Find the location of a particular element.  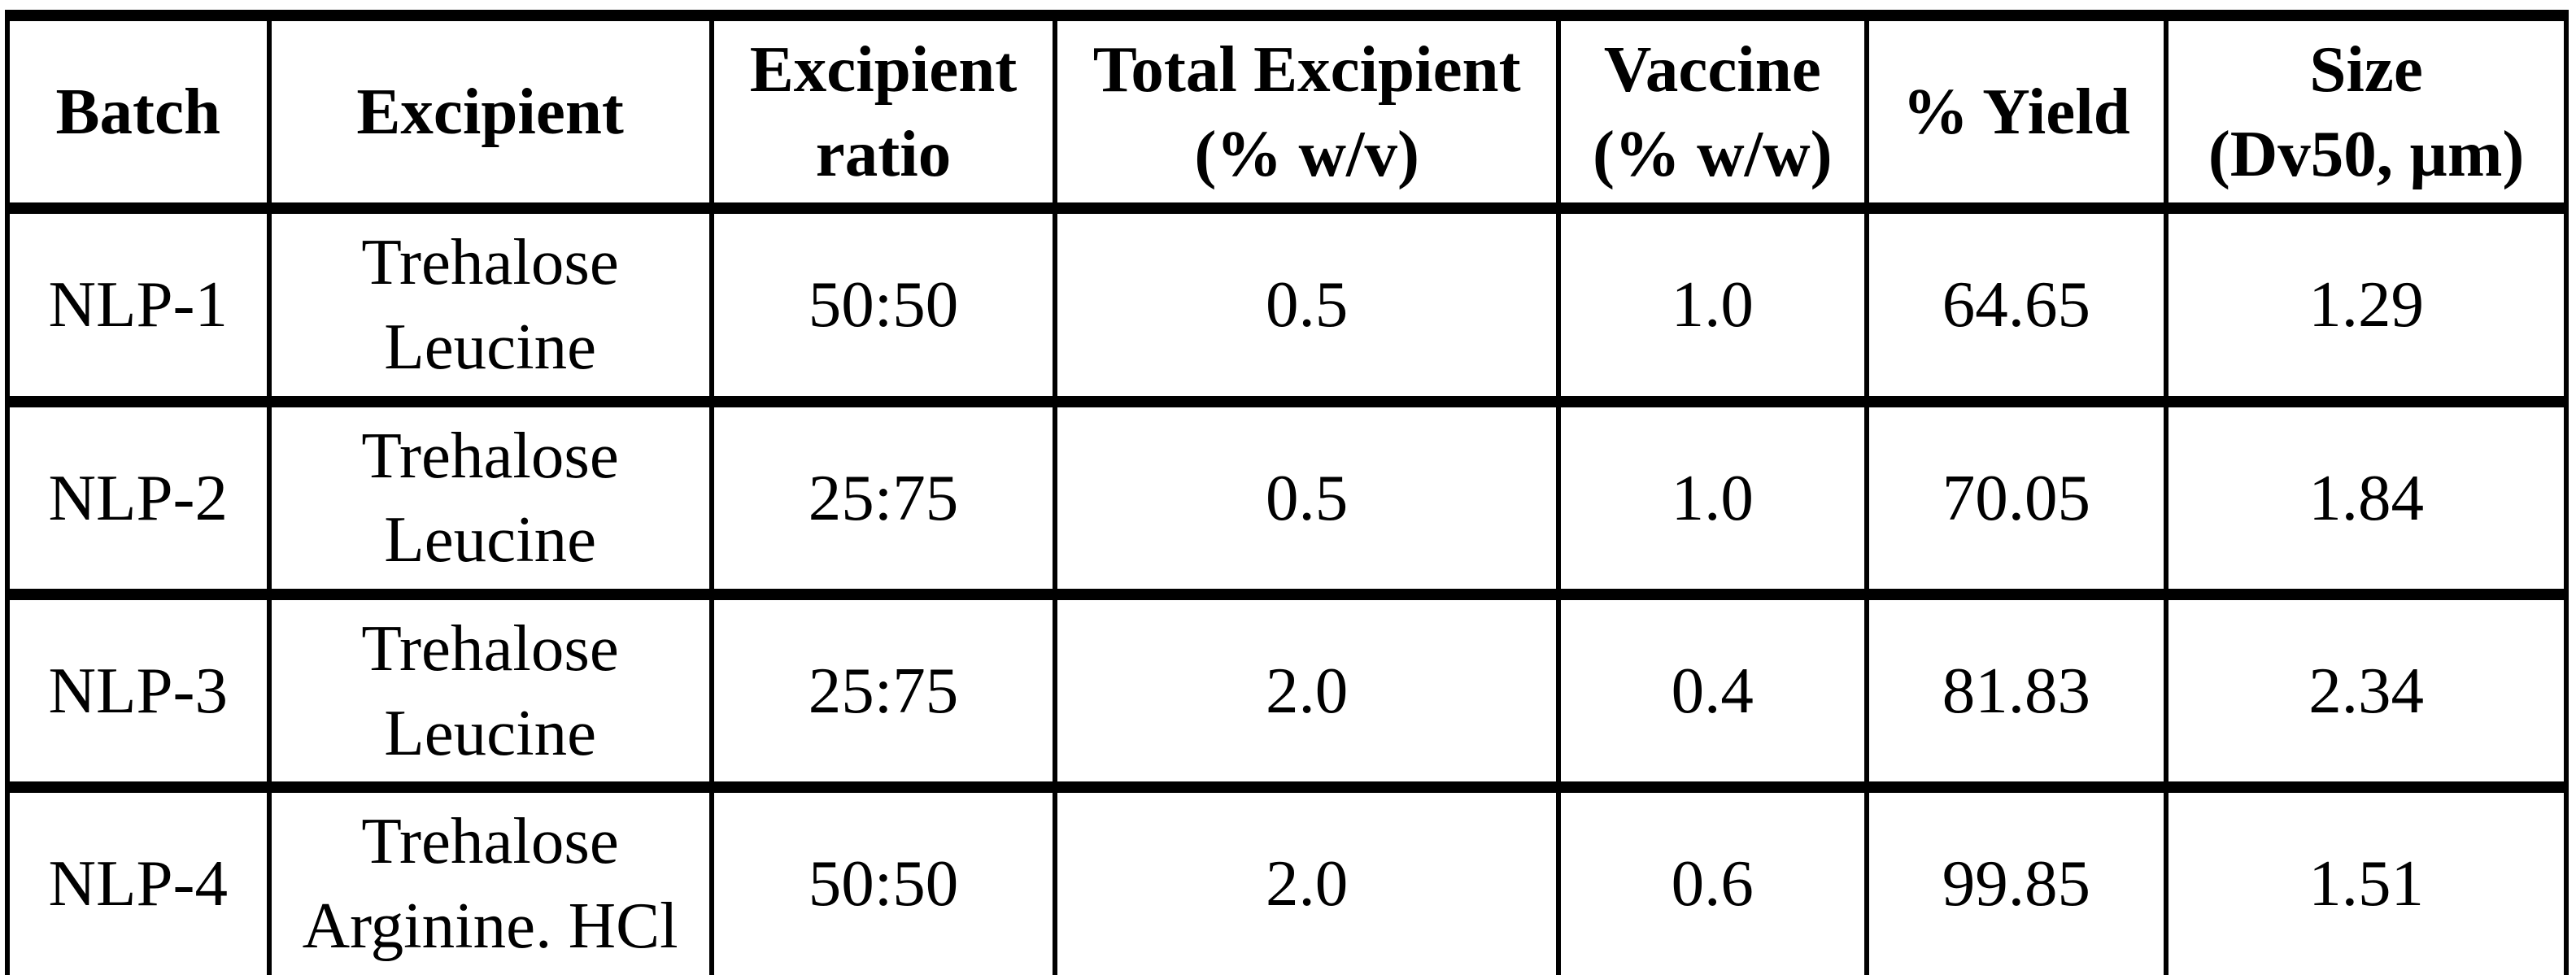

table-cell: NLP-1 is located at coordinates (138, 304).